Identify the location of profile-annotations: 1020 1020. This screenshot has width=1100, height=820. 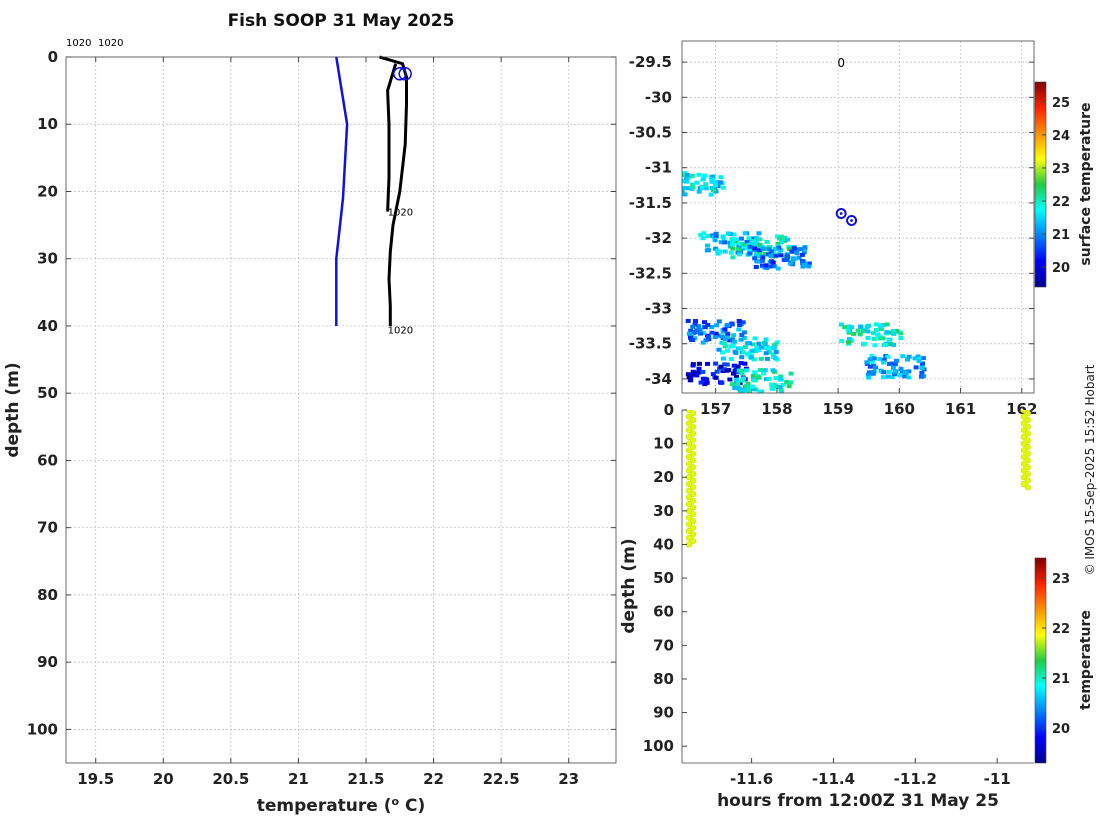
(400, 272).